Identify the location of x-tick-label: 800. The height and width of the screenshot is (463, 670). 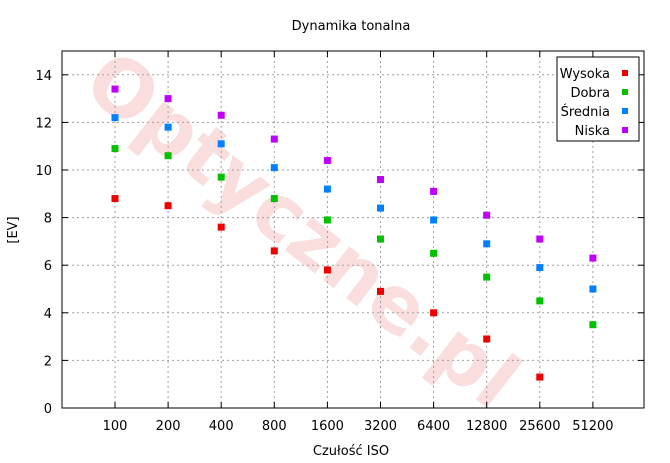
(274, 426).